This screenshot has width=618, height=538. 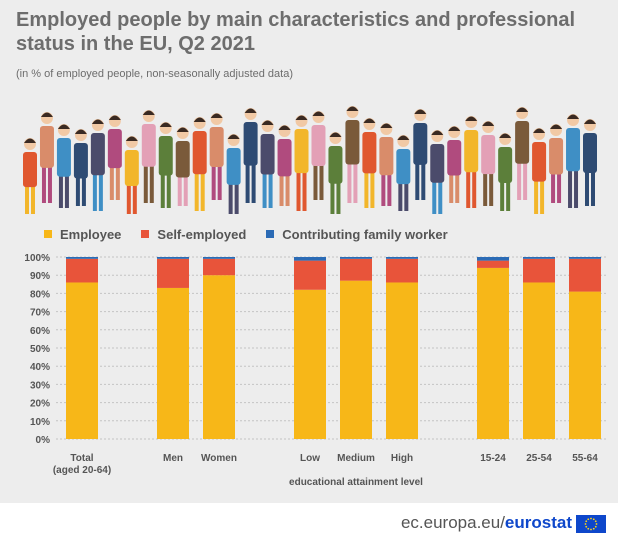 What do you see at coordinates (40, 331) in the screenshot?
I see `y-tick-label: 60%` at bounding box center [40, 331].